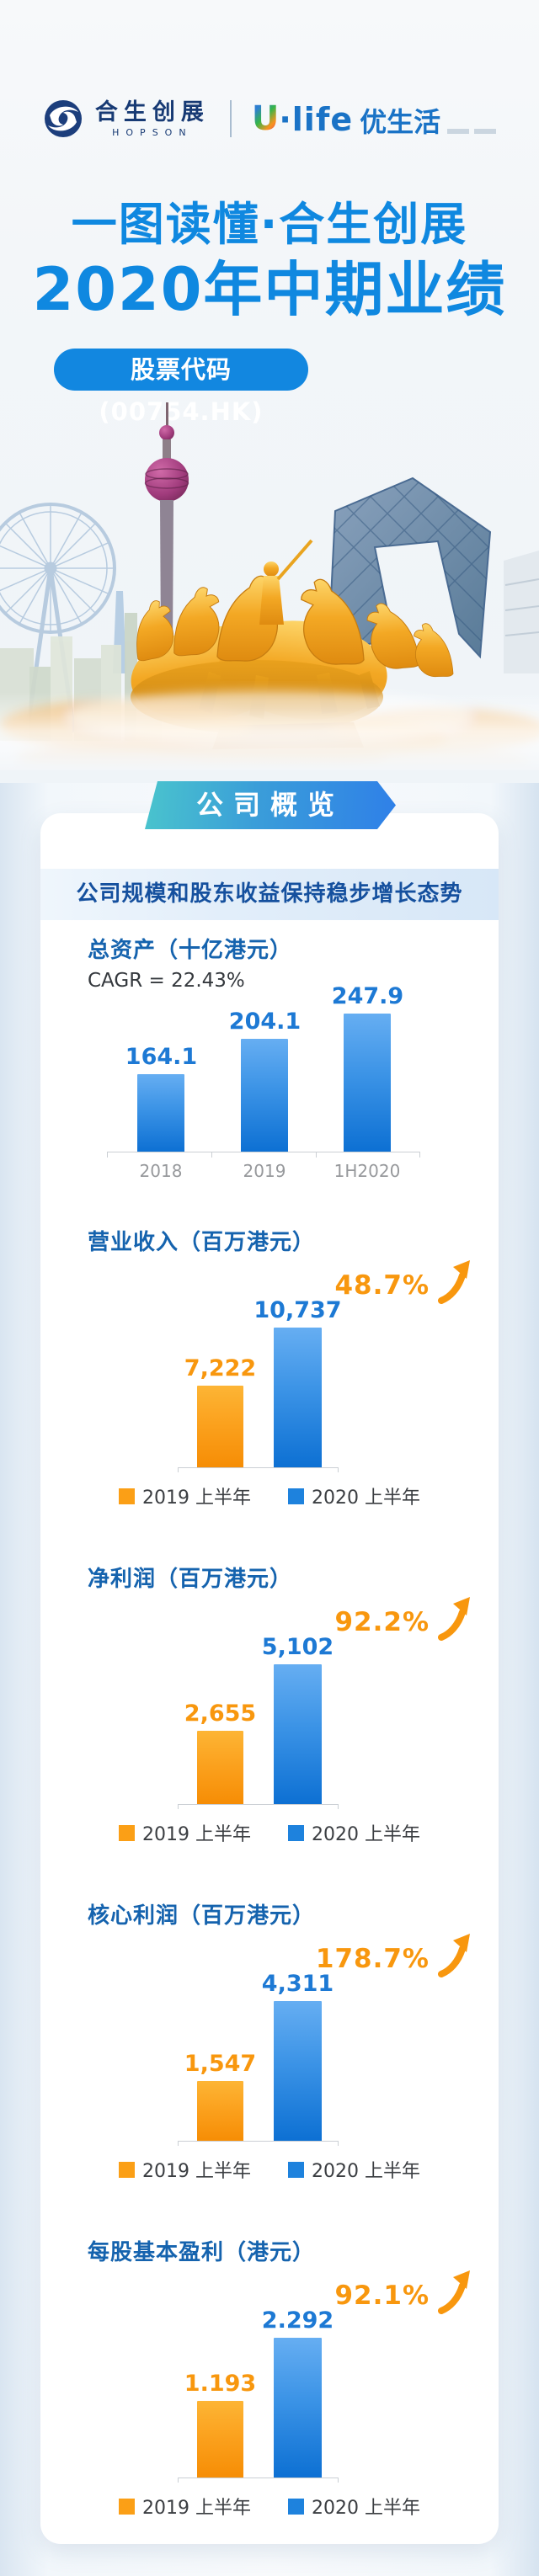 The image size is (539, 2576). I want to click on category-label: 1H2020, so click(367, 1171).